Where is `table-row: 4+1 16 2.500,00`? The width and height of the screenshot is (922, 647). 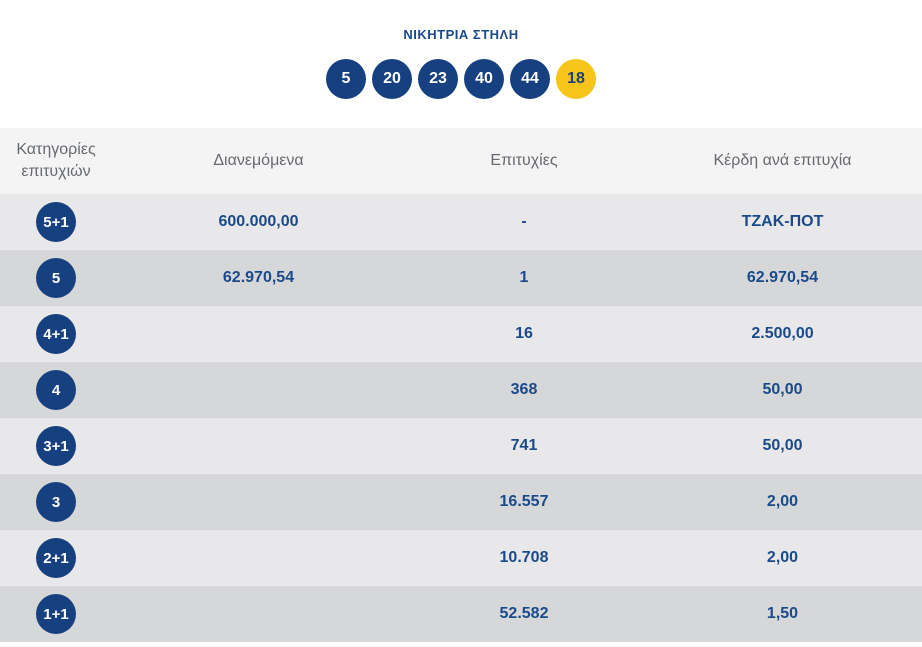 table-row: 4+1 16 2.500,00 is located at coordinates (461, 334).